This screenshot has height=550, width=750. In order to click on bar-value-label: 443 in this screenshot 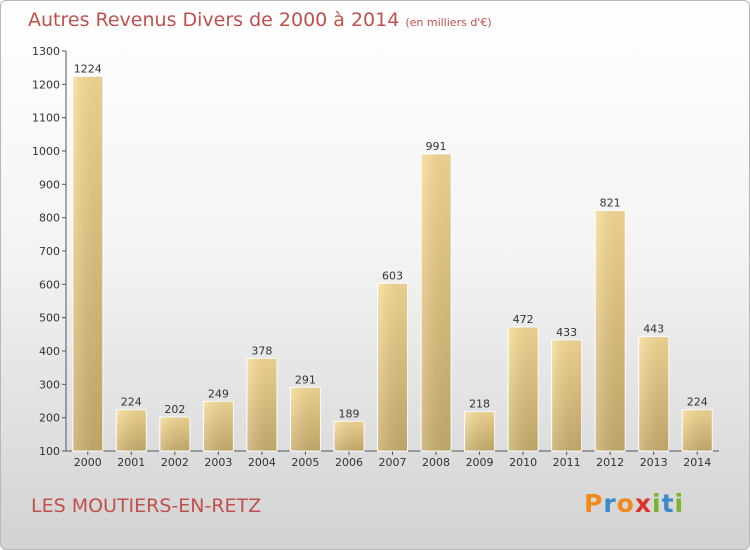, I will do `click(653, 329)`.